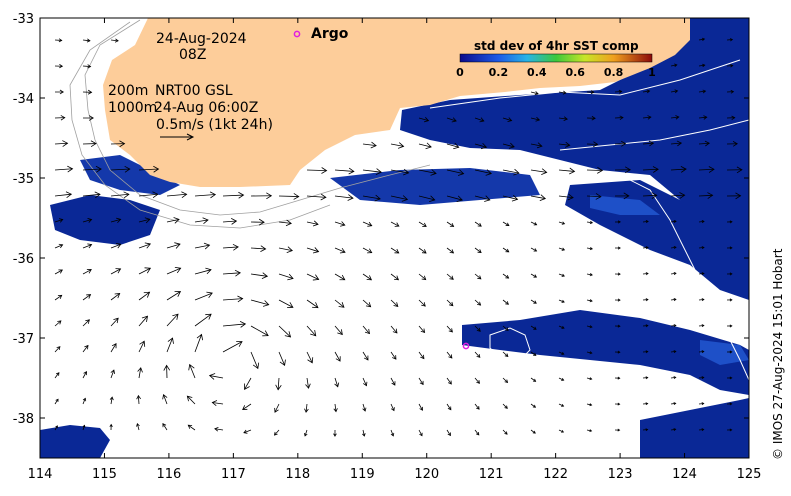  I want to click on y-tick-label: -37, so click(23, 339).